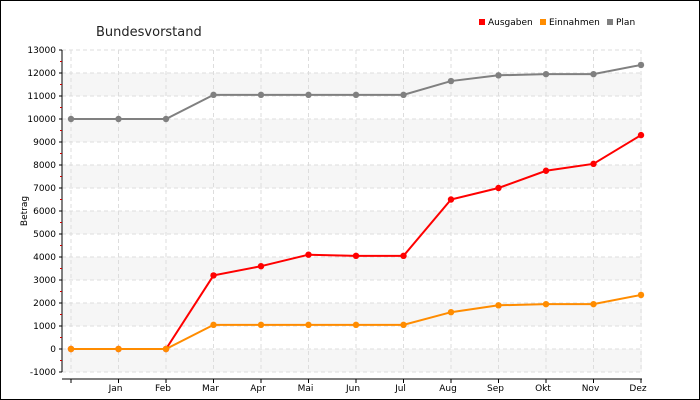 The height and width of the screenshot is (400, 700). I want to click on y-tick-label: 6000, so click(44, 212).